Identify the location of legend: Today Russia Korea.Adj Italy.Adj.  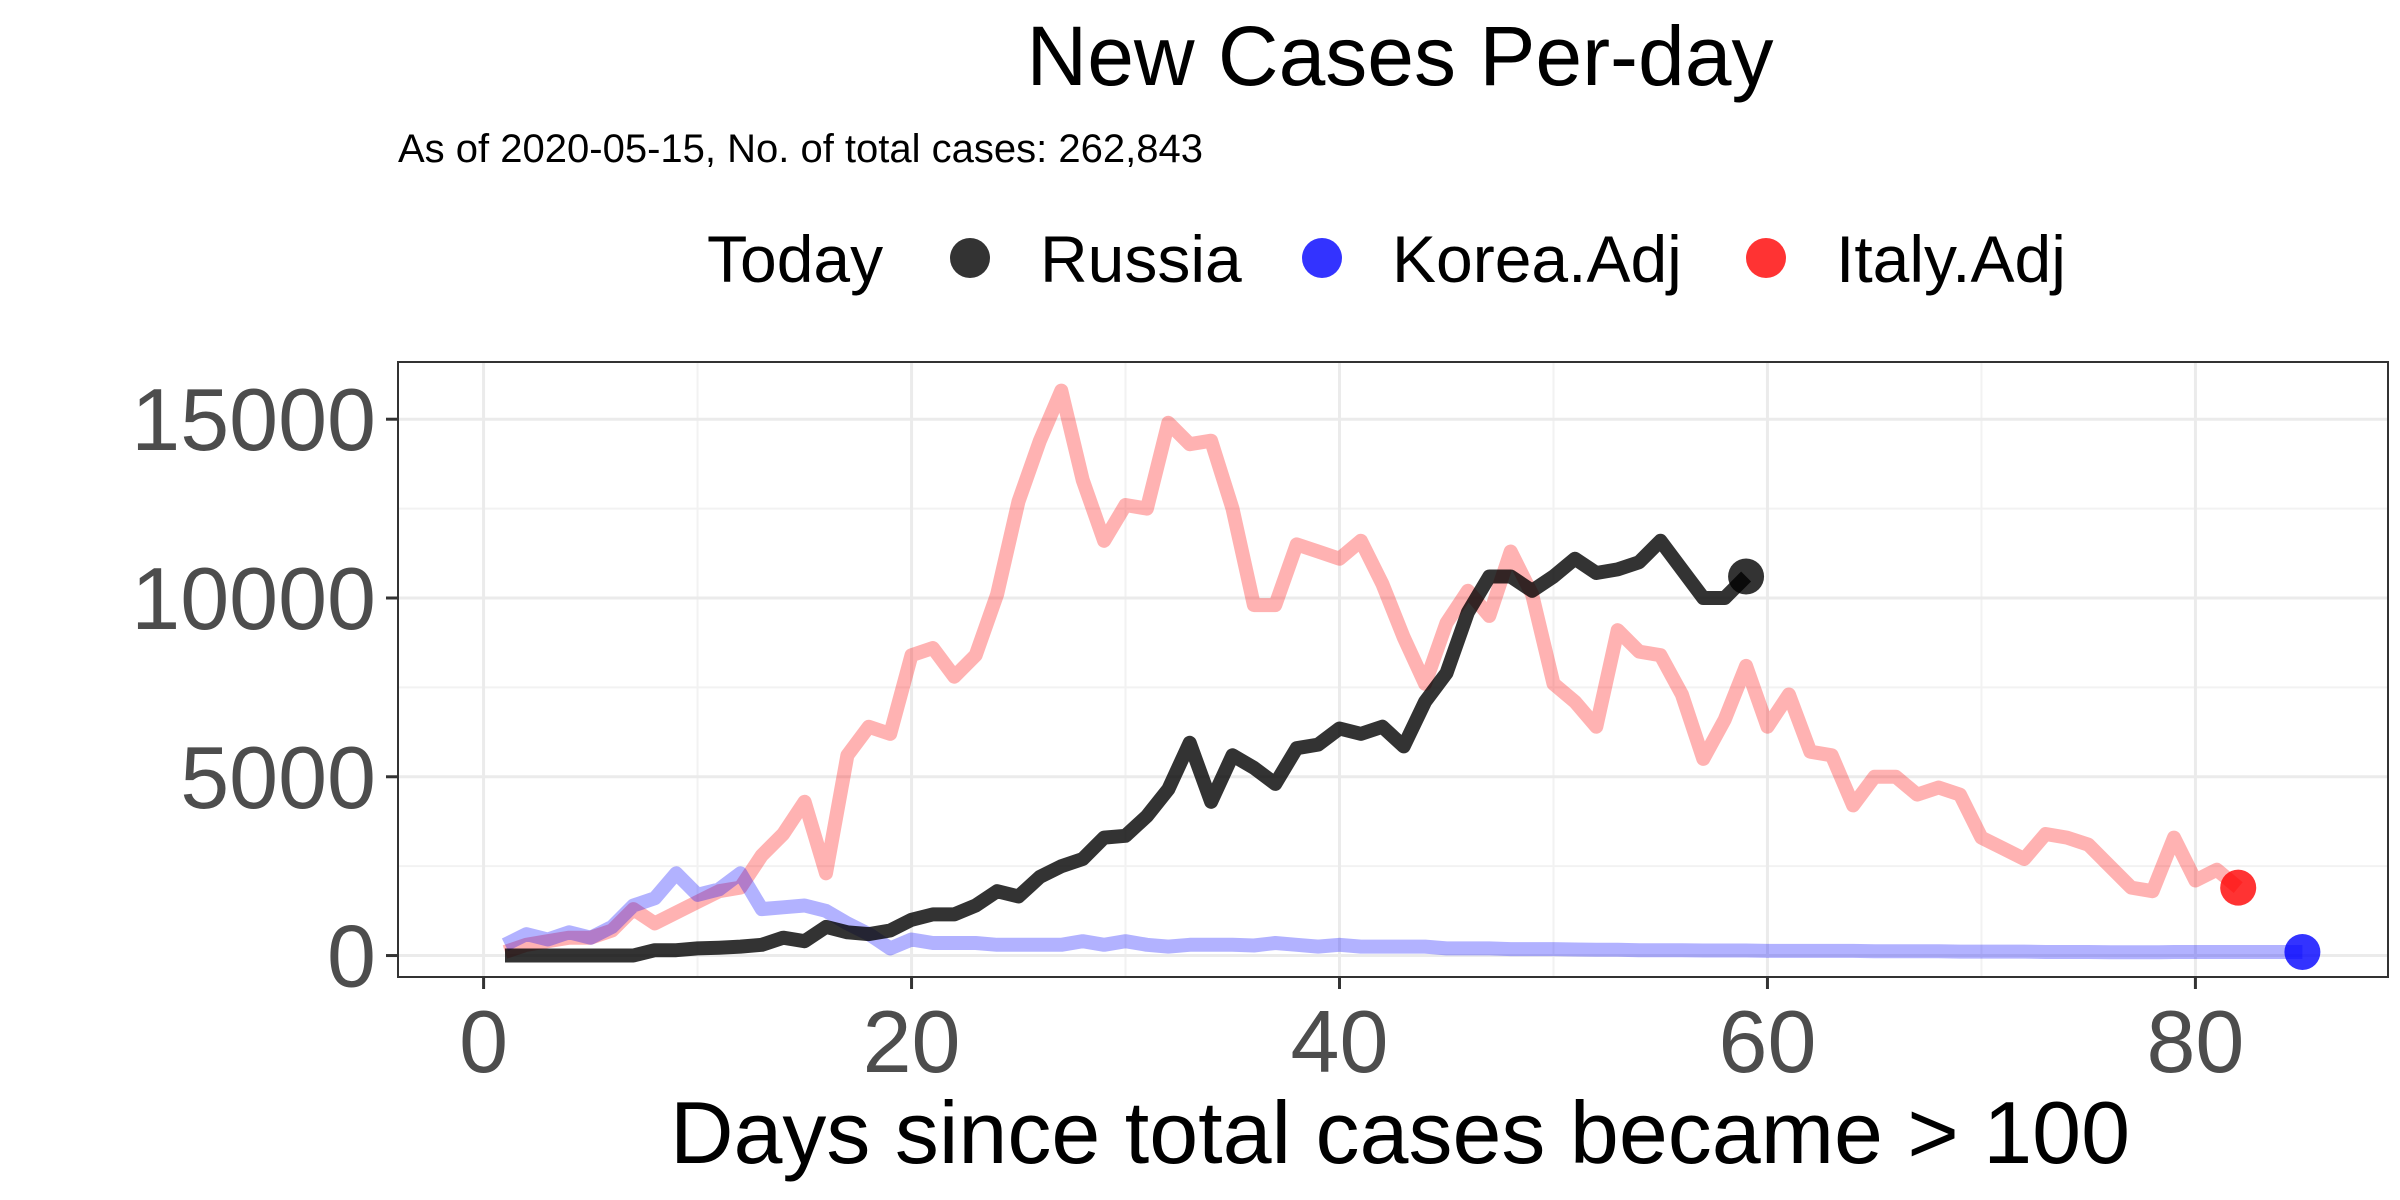
(1386, 259).